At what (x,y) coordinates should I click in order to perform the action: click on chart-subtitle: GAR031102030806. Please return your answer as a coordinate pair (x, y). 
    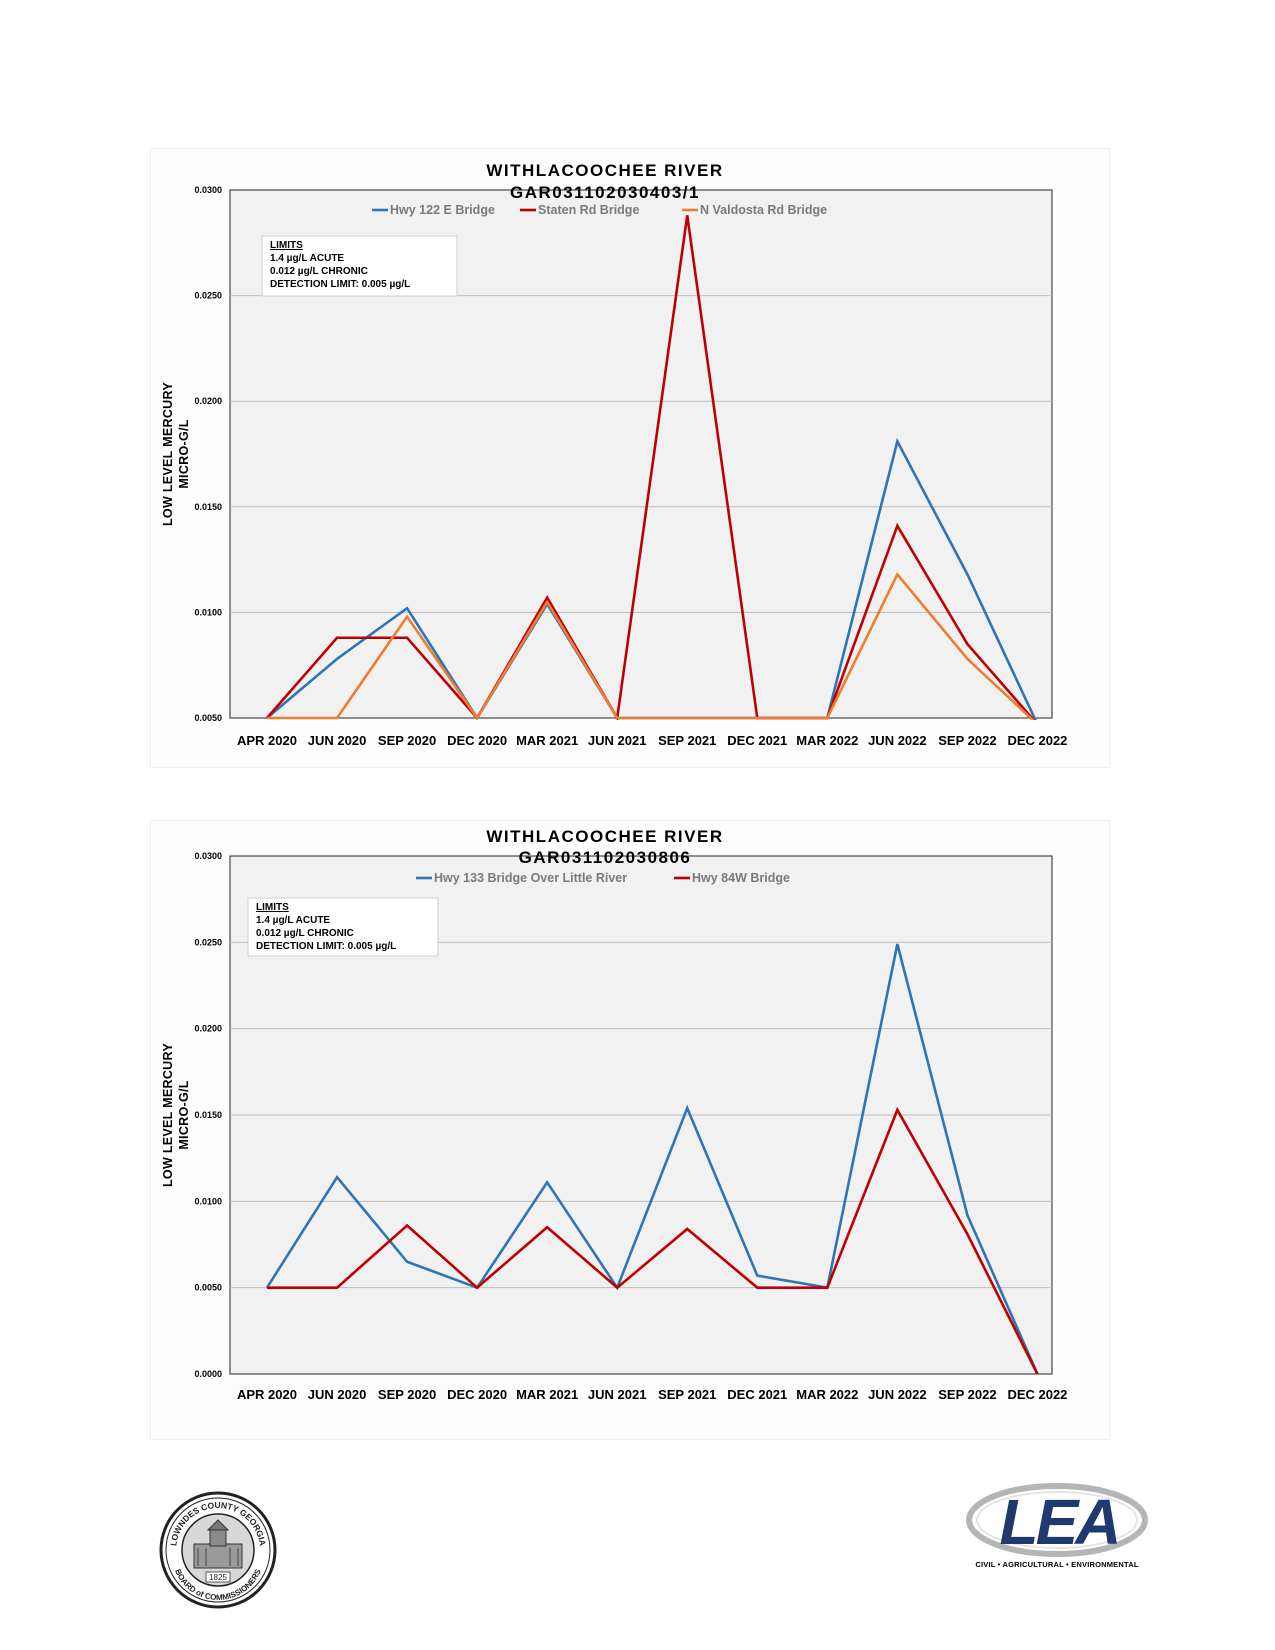
    Looking at the image, I should click on (605, 857).